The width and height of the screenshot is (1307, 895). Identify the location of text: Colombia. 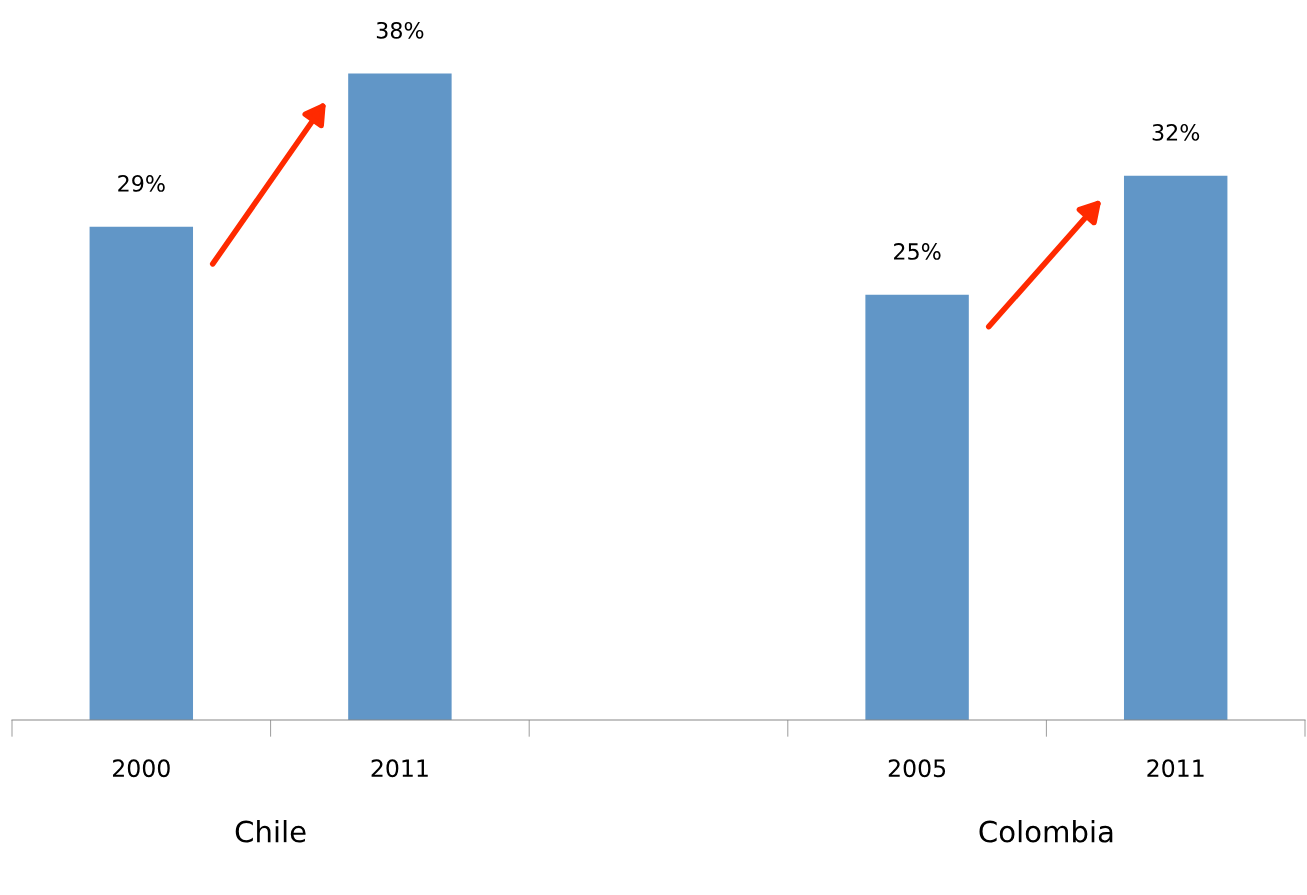
(1046, 831).